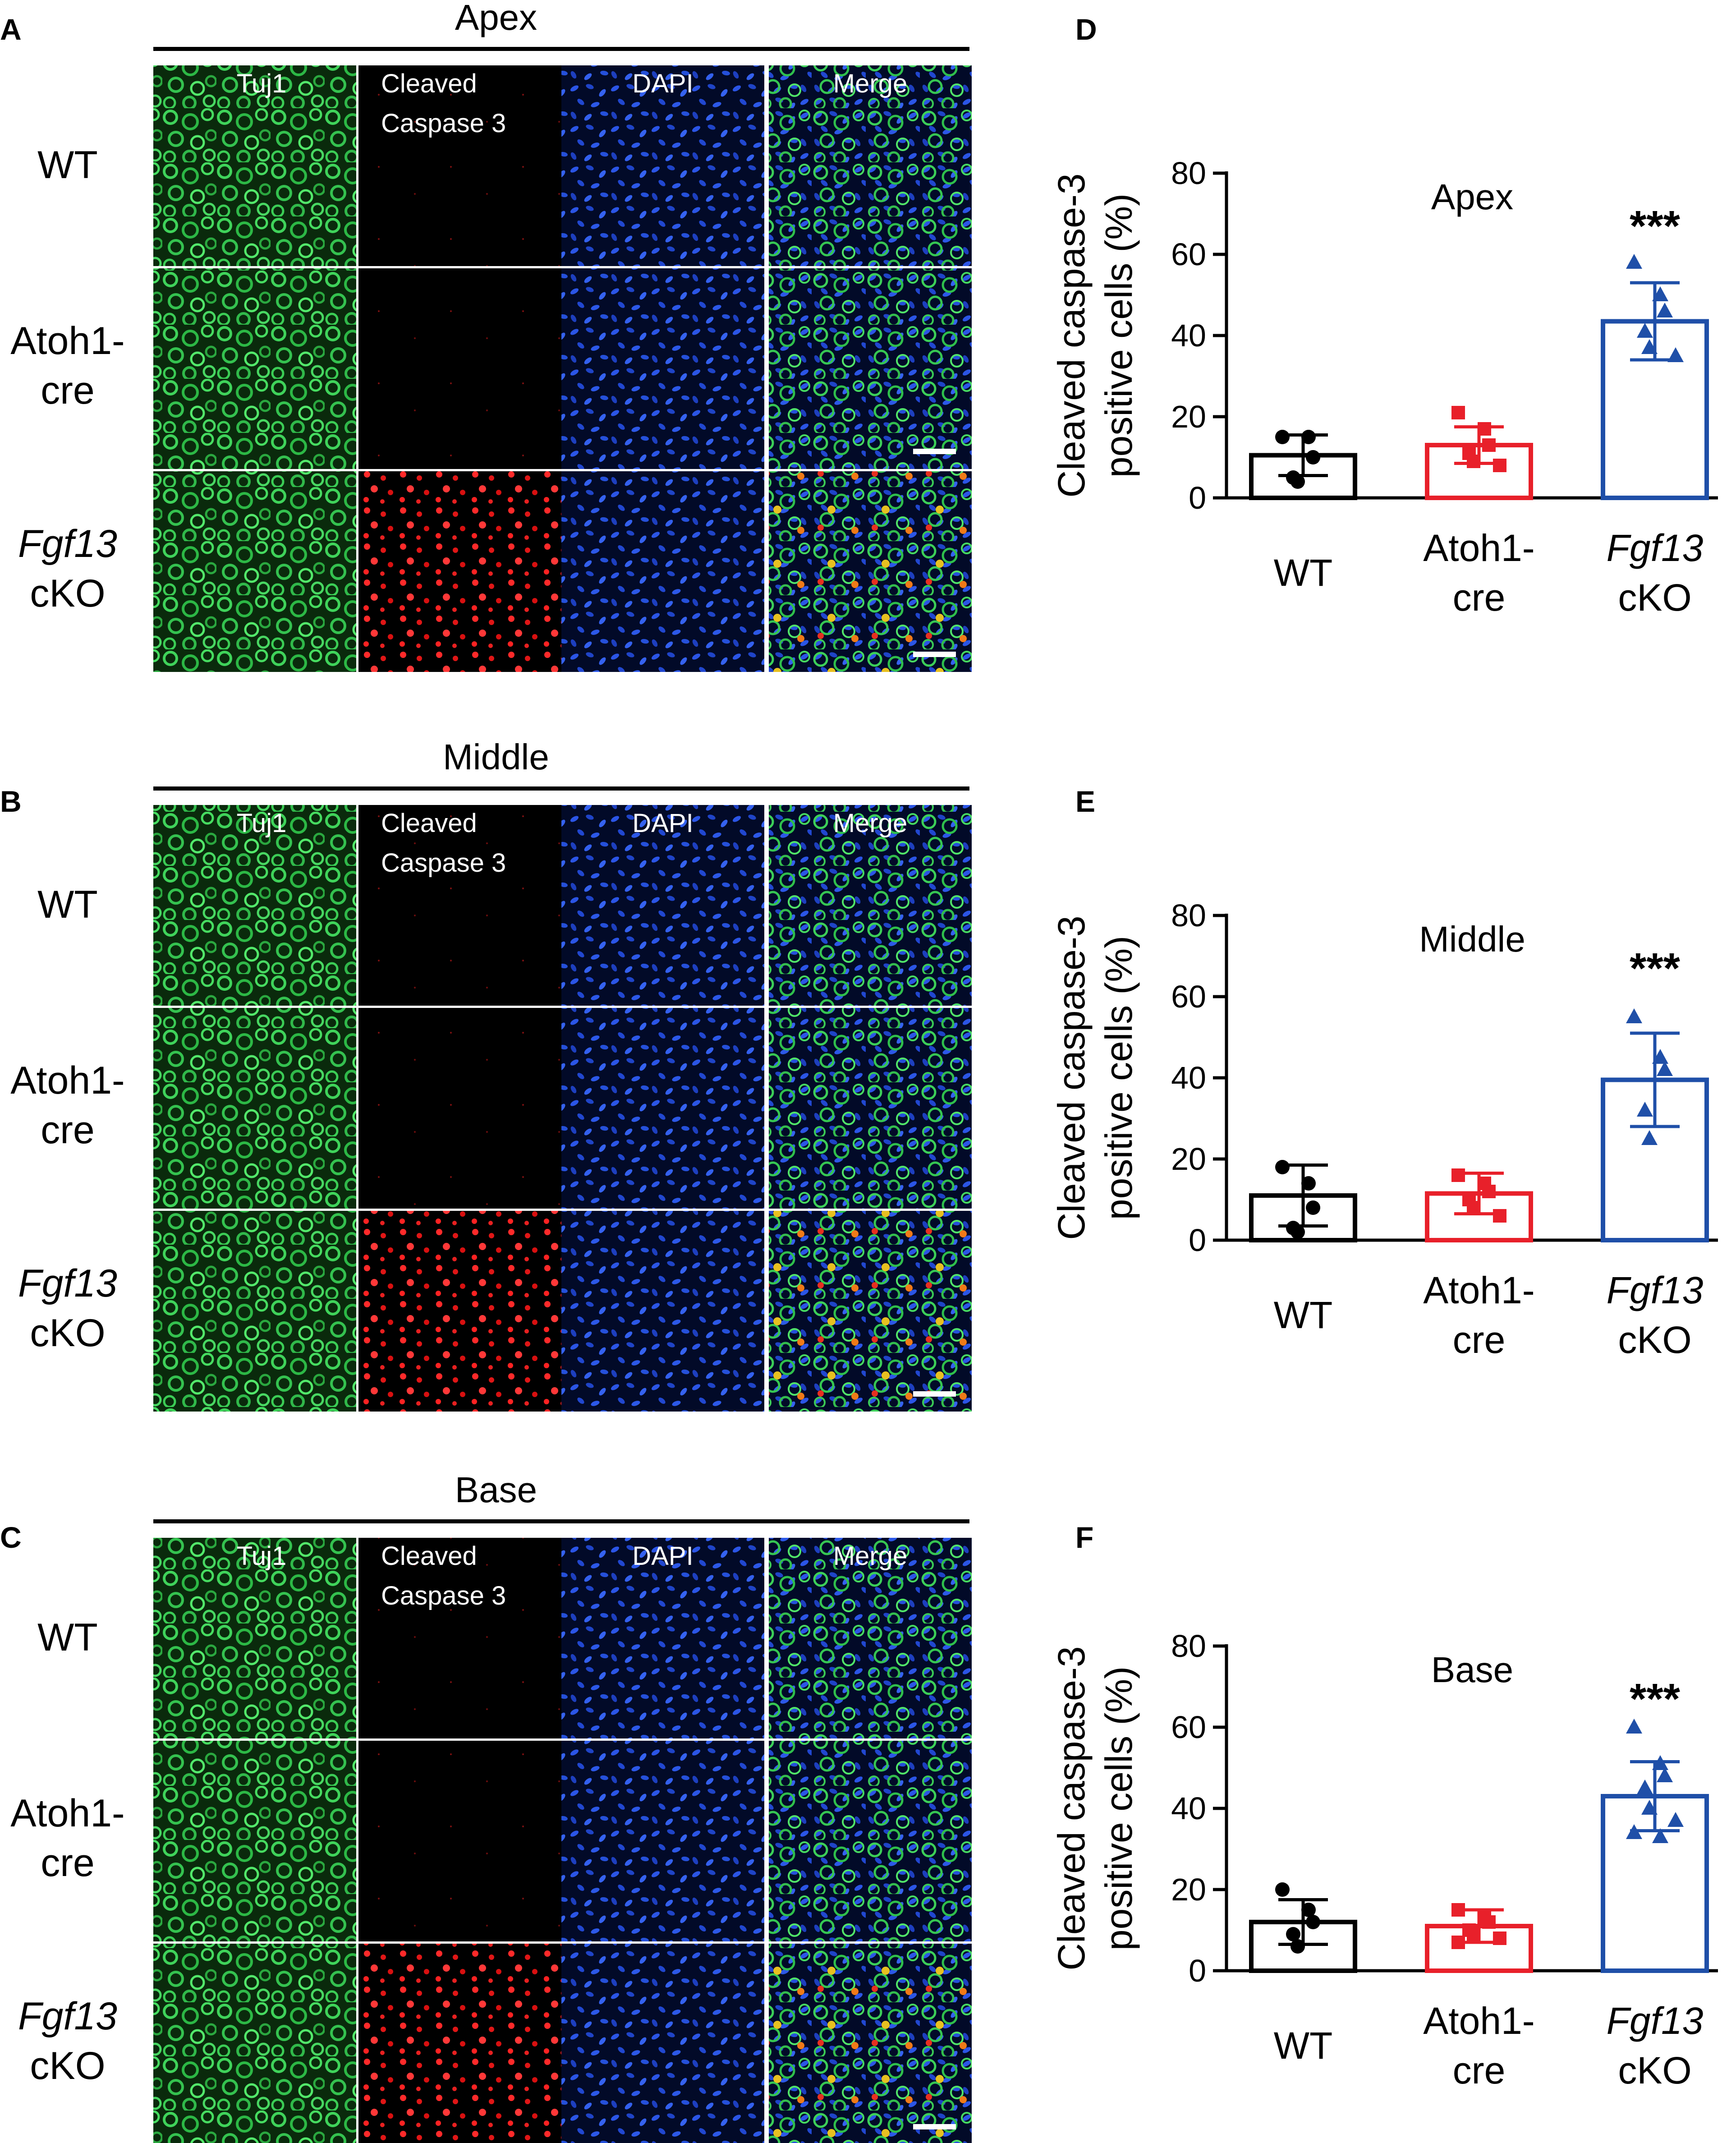 Image resolution: width=1736 pixels, height=2143 pixels. What do you see at coordinates (1303, 1315) in the screenshot?
I see `category-label: WT` at bounding box center [1303, 1315].